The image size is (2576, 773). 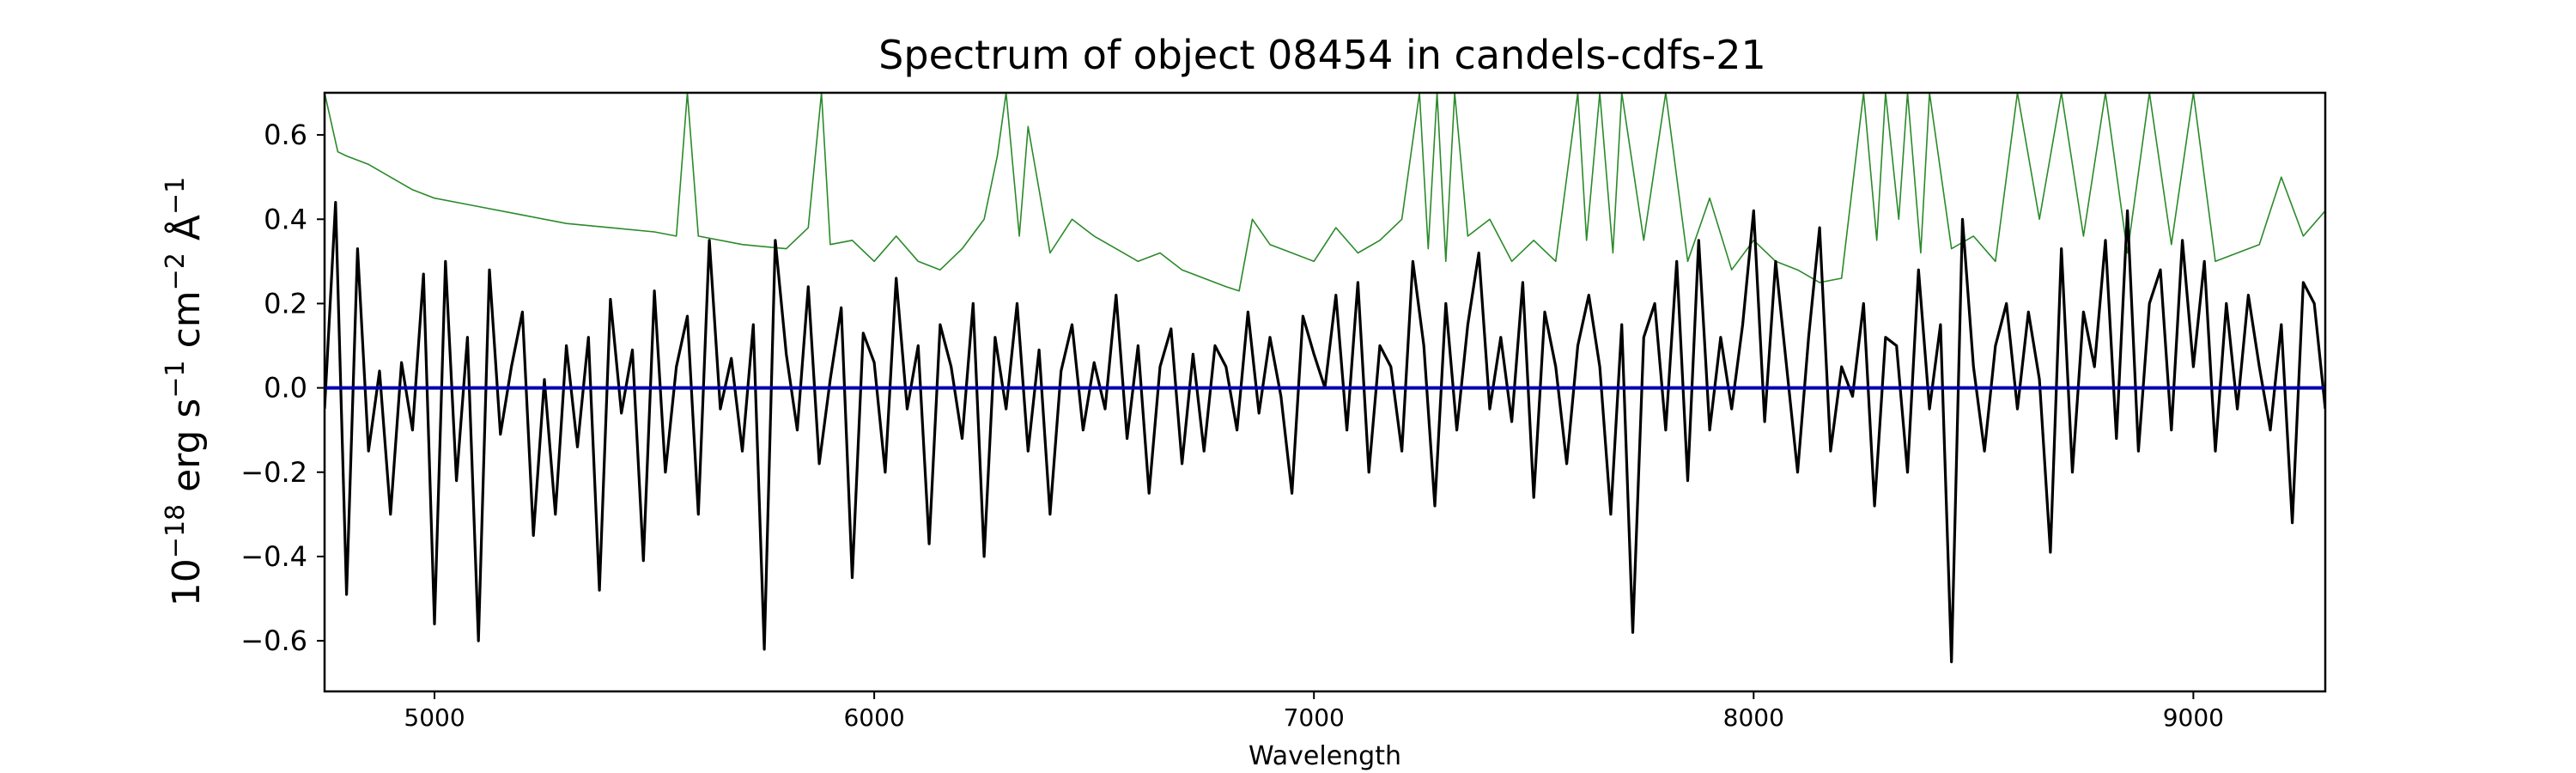 What do you see at coordinates (176, 196) in the screenshot?
I see `y-label-ang-exp: −1` at bounding box center [176, 196].